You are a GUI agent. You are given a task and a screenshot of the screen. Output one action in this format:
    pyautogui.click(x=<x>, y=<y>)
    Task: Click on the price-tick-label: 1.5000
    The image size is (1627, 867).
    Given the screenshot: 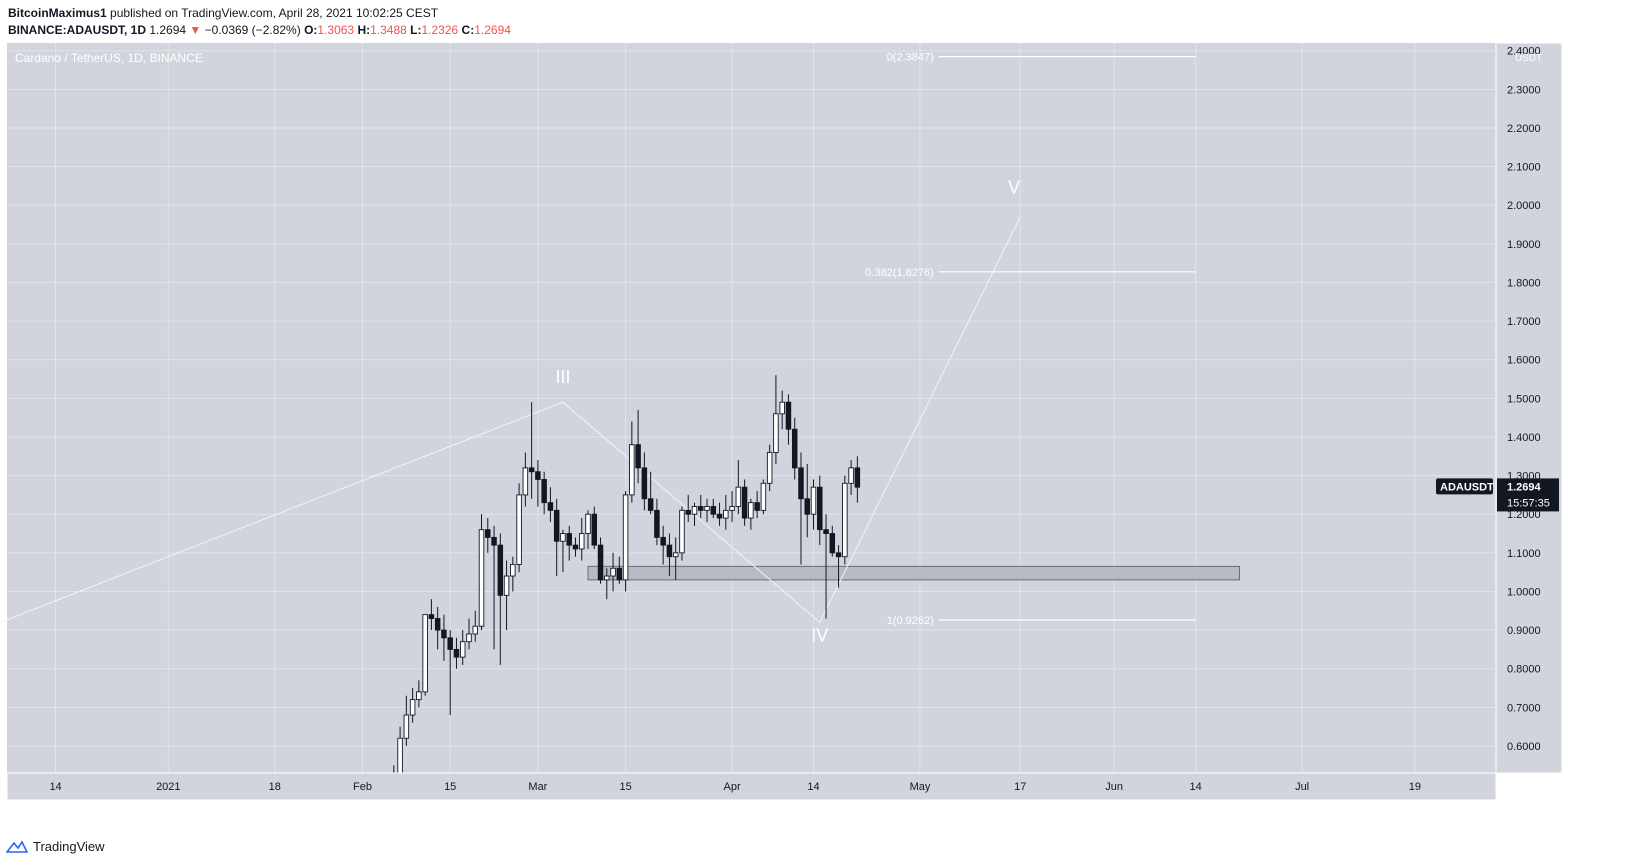 What is the action you would take?
    pyautogui.click(x=1524, y=399)
    